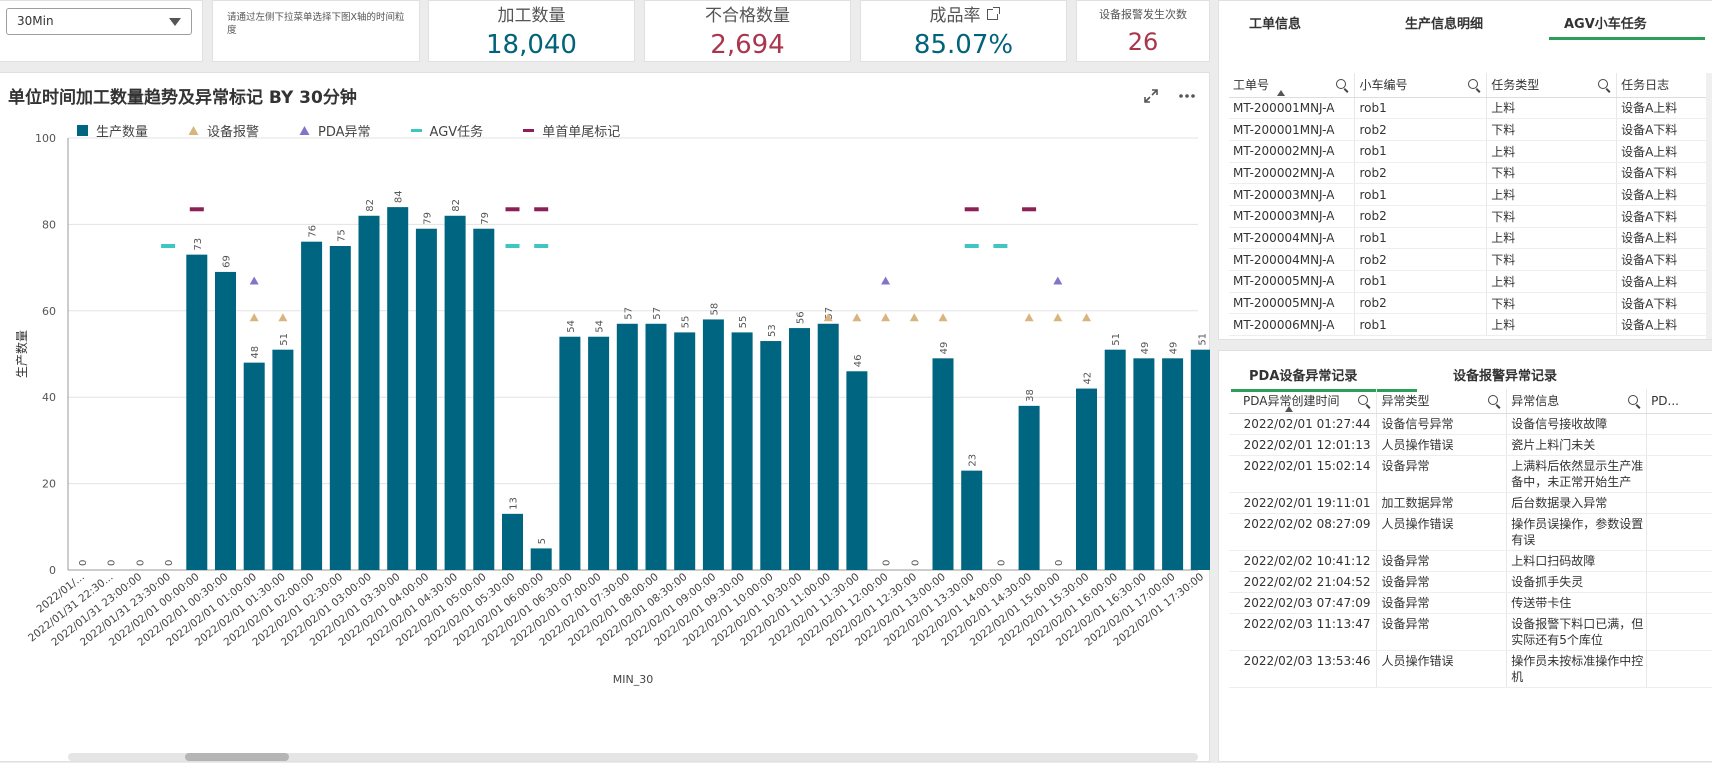 This screenshot has width=1712, height=763. What do you see at coordinates (1470, 603) in the screenshot?
I see `table-row: 2022/02/03 07:47:09 设备异常 传送带卡住` at bounding box center [1470, 603].